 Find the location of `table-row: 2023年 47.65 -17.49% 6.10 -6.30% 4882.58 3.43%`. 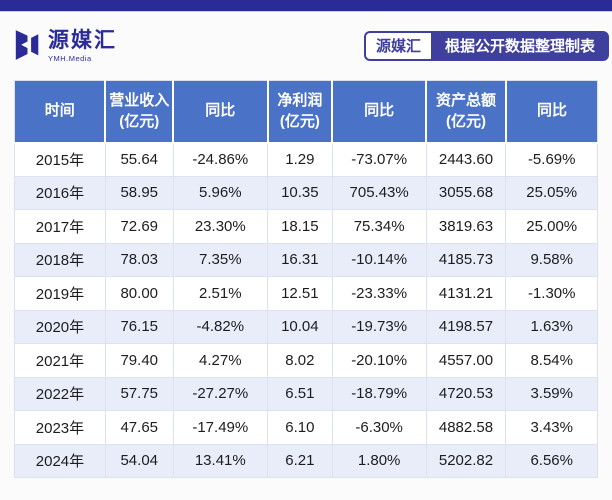

table-row: 2023年 47.65 -17.49% 6.10 -6.30% 4882.58 3.43% is located at coordinates (306, 427).